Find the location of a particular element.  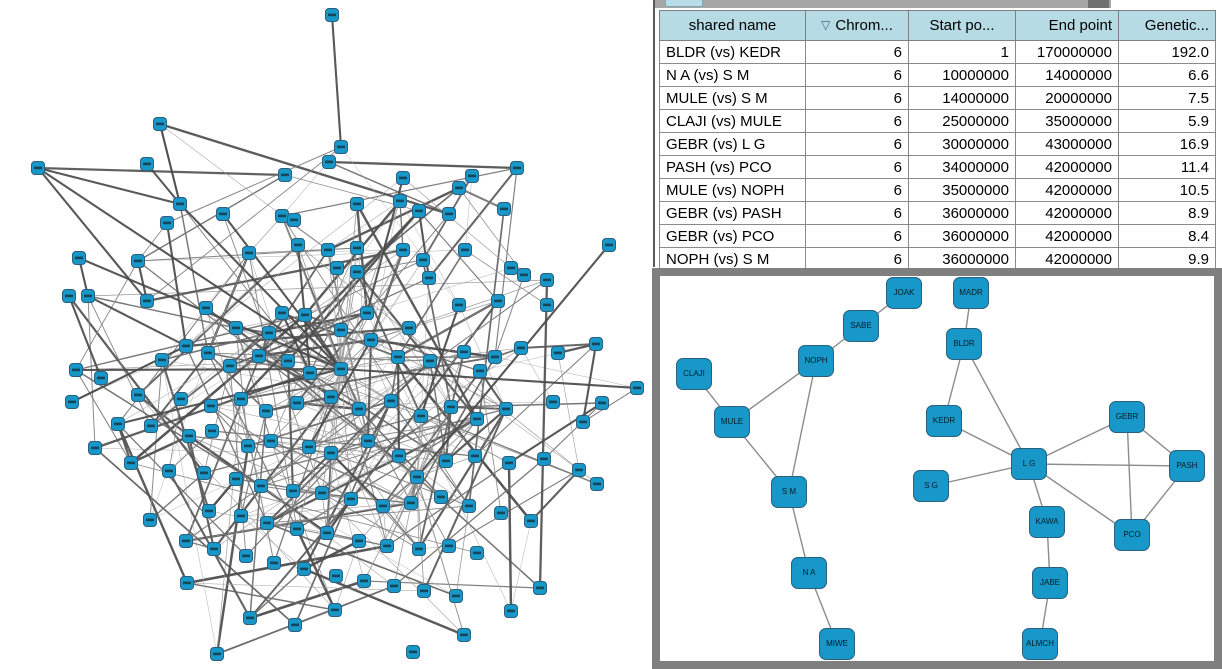

subnetwork-node-s-g: S G is located at coordinates (931, 486).